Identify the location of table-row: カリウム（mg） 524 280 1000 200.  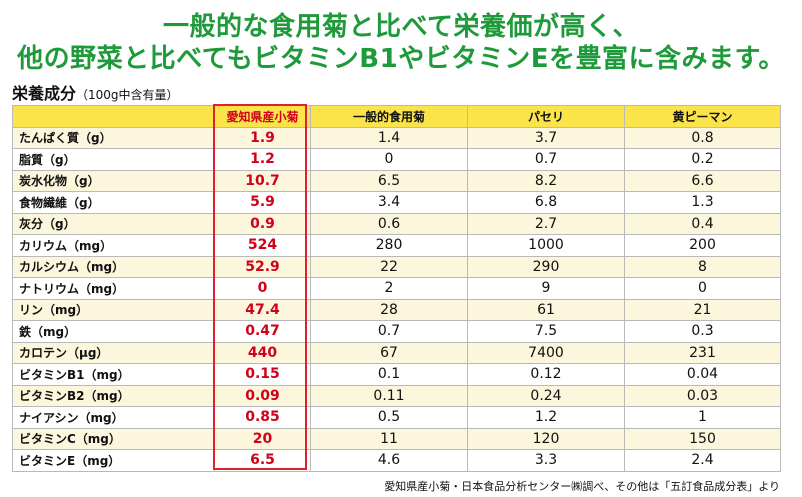
(396, 245).